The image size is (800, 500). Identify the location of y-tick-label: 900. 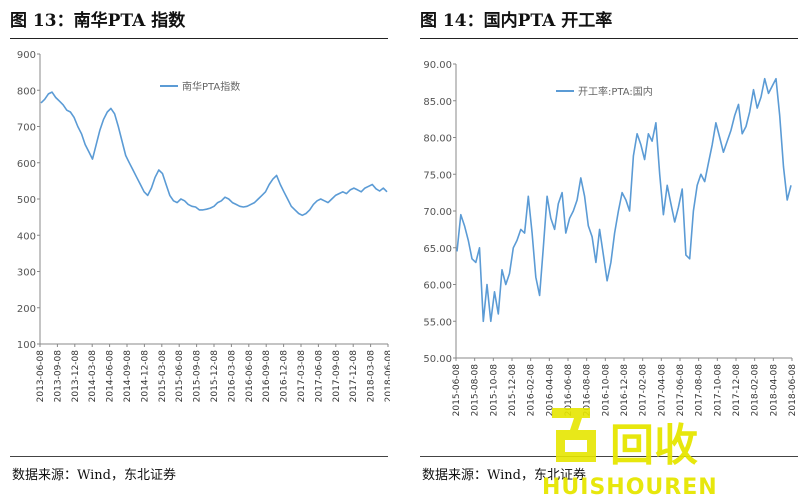
(26, 55).